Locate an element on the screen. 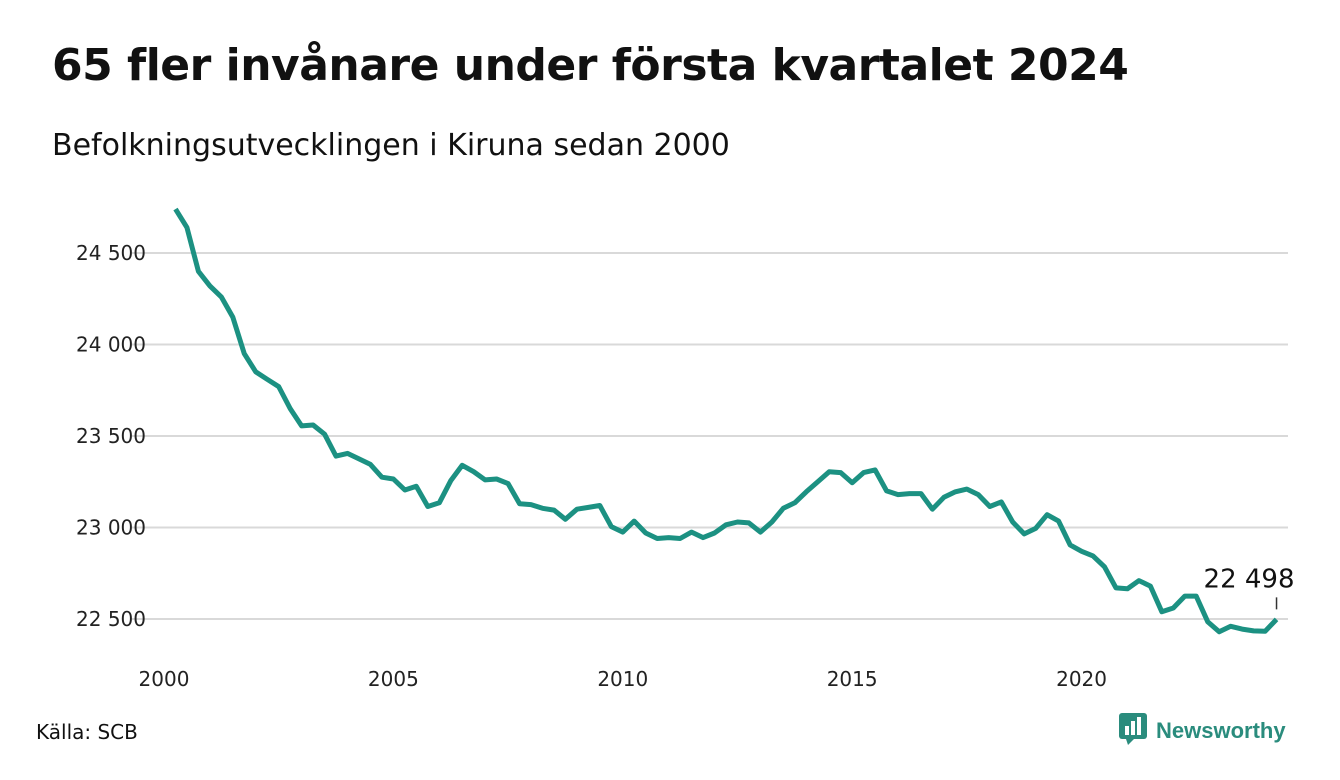  x-axis-tick-labels: 2000 2005 2010 2015 2020 is located at coordinates (623, 679).